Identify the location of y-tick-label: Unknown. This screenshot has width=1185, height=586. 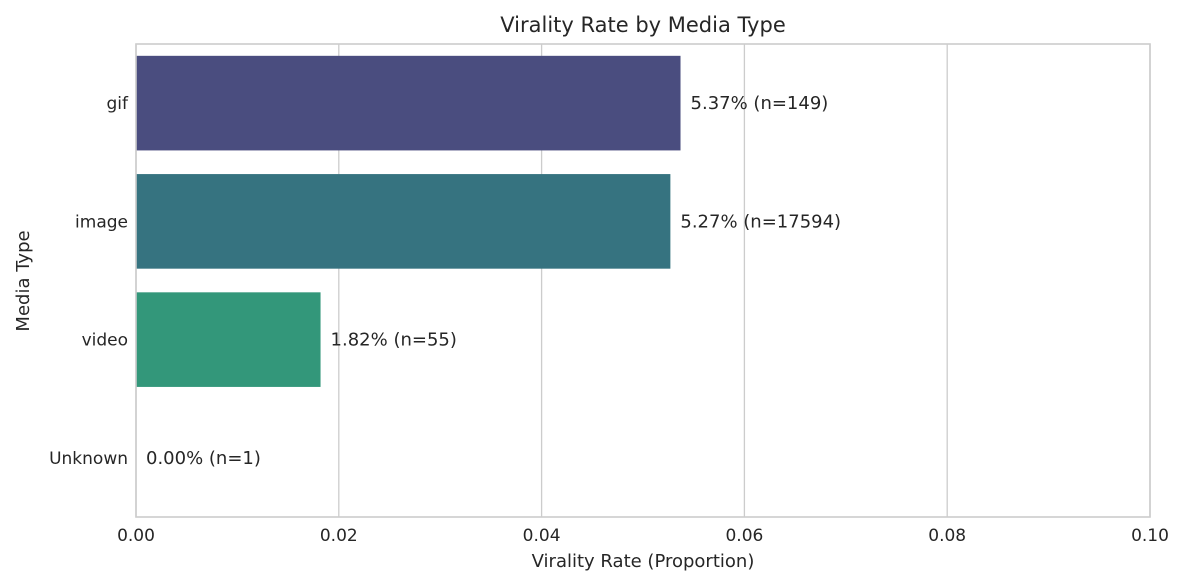
(88, 459).